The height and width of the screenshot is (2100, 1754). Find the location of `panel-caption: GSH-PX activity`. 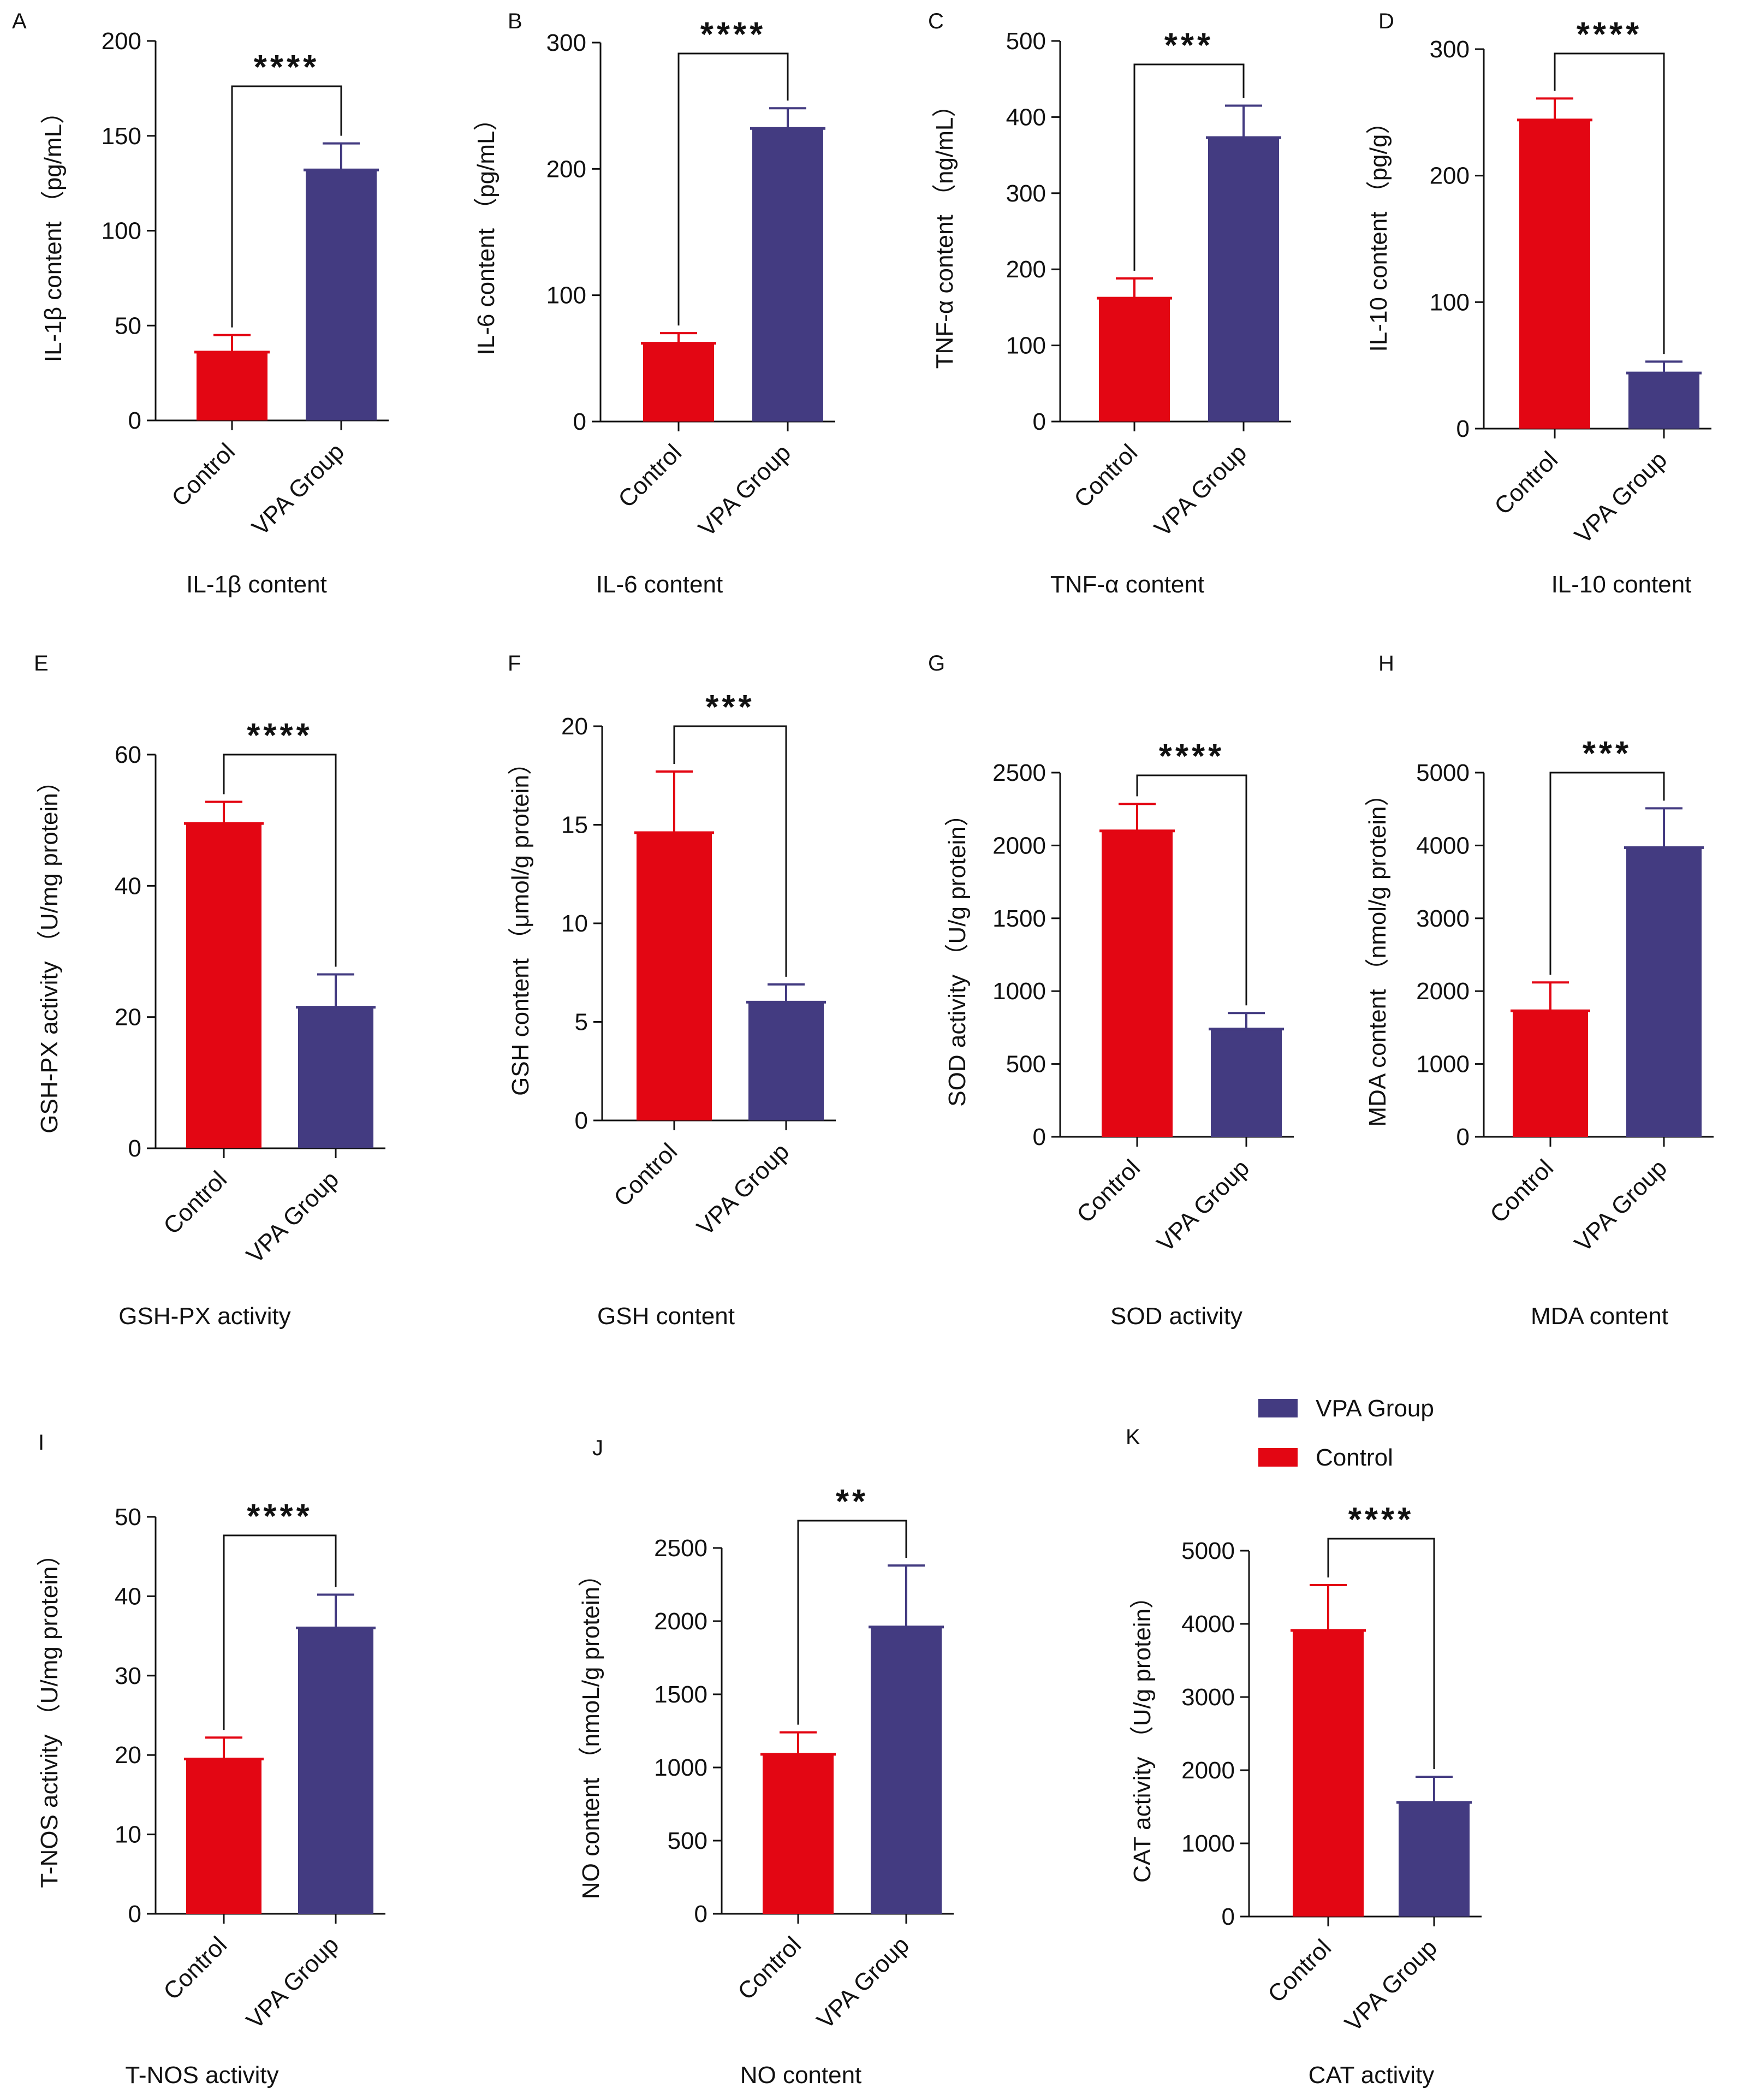

panel-caption: GSH-PX activity is located at coordinates (204, 1316).